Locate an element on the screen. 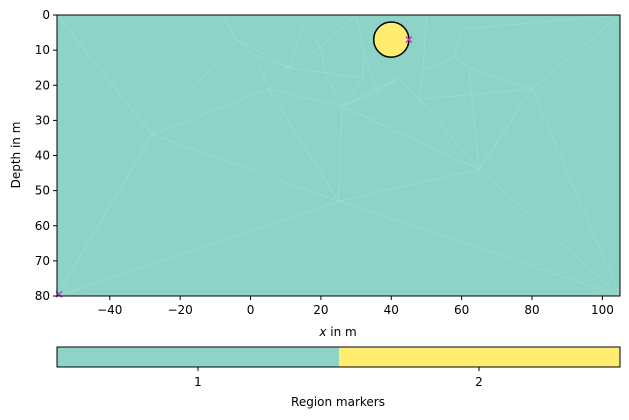 The height and width of the screenshot is (420, 629). x-tick-label: 0 is located at coordinates (251, 310).